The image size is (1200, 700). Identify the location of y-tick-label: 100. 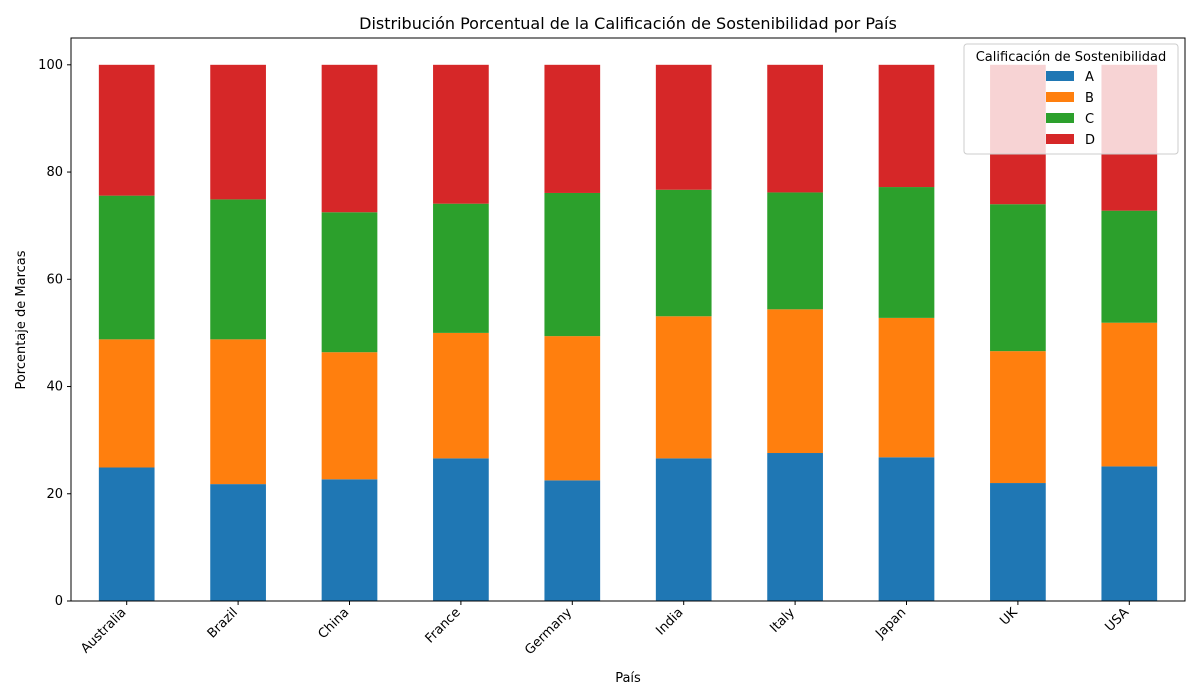
(50, 65).